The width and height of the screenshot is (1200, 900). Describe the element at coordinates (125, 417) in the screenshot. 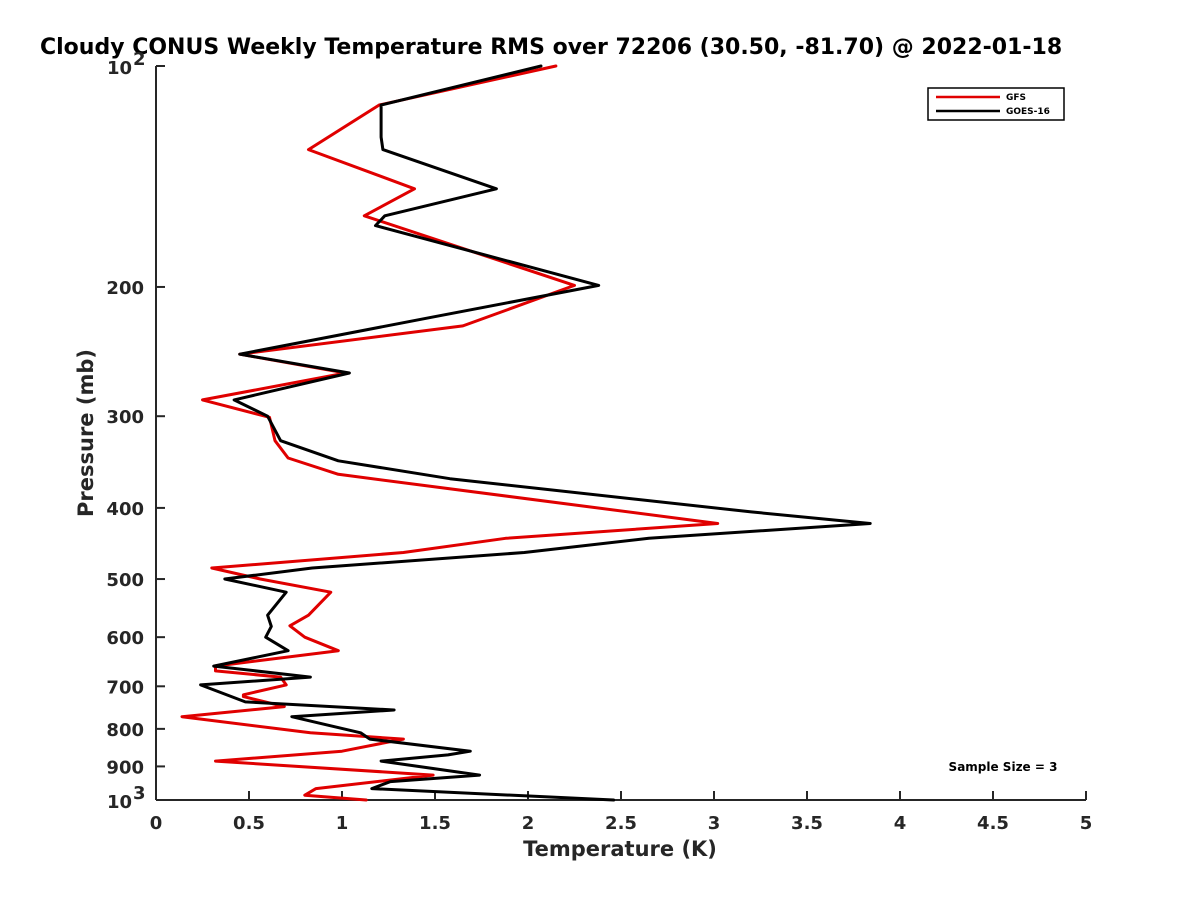

I see `y-tick-label: 300` at that location.